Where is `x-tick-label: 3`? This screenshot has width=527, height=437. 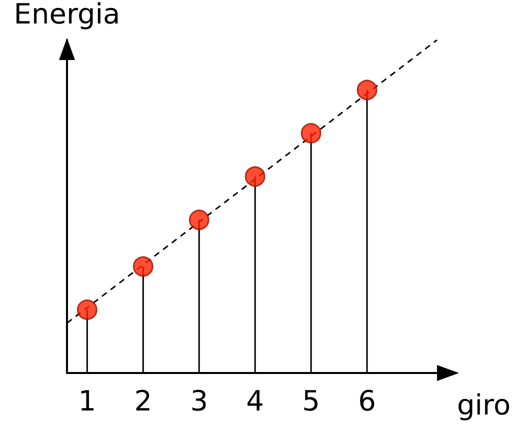
x-tick-label: 3 is located at coordinates (199, 401).